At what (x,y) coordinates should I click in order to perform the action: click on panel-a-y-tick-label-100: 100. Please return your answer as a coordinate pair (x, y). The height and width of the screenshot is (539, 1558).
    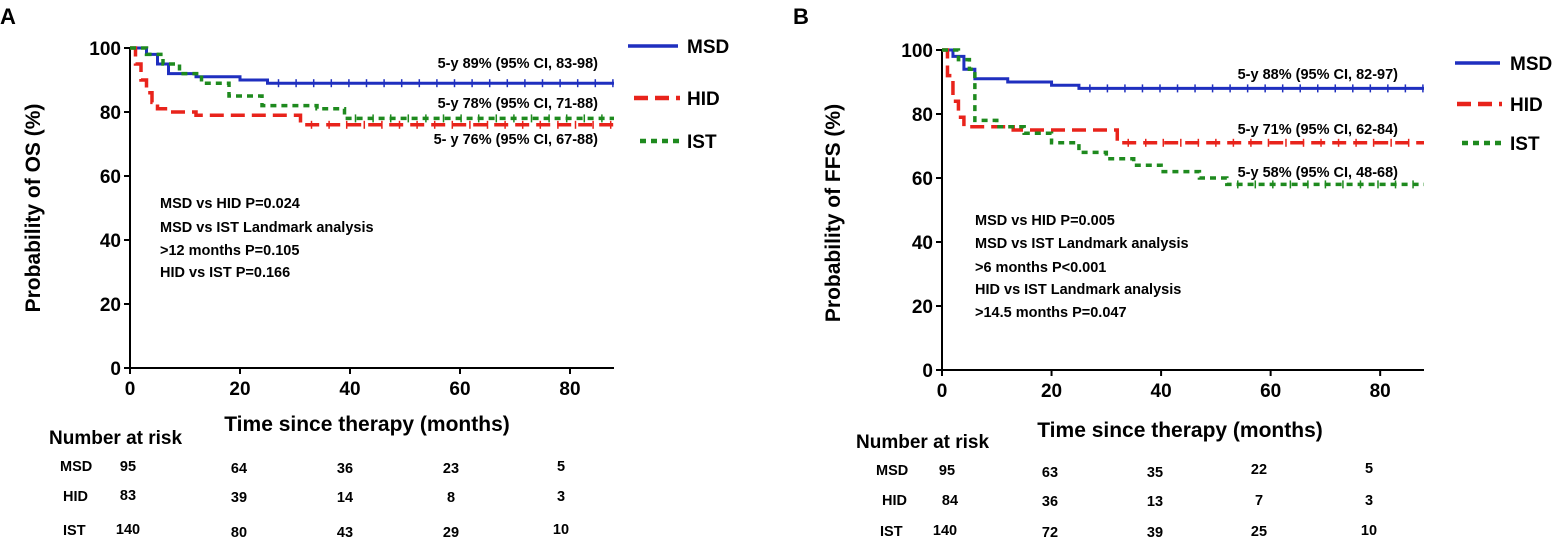
    Looking at the image, I should click on (105, 49).